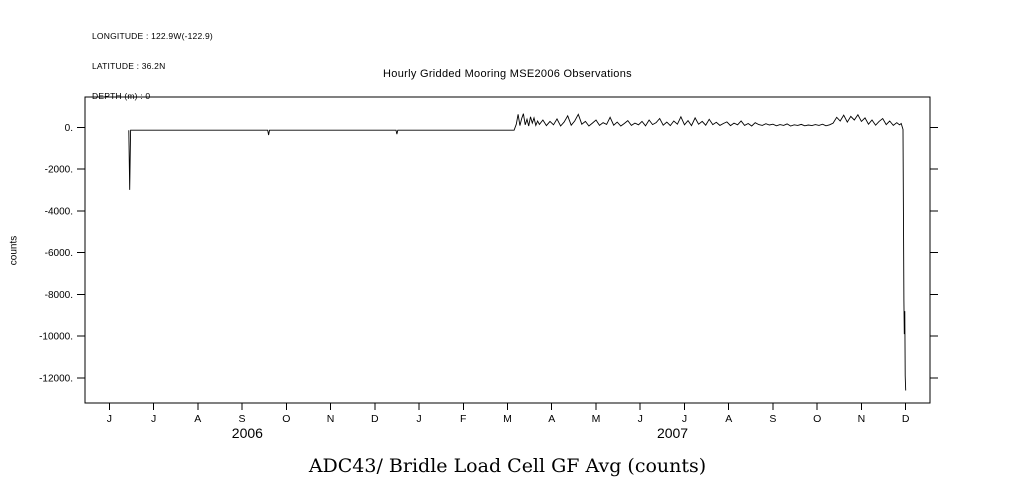  I want to click on chart-caption: ADC43/ Bridle Load Cell GF Avg (counts), so click(507, 466).